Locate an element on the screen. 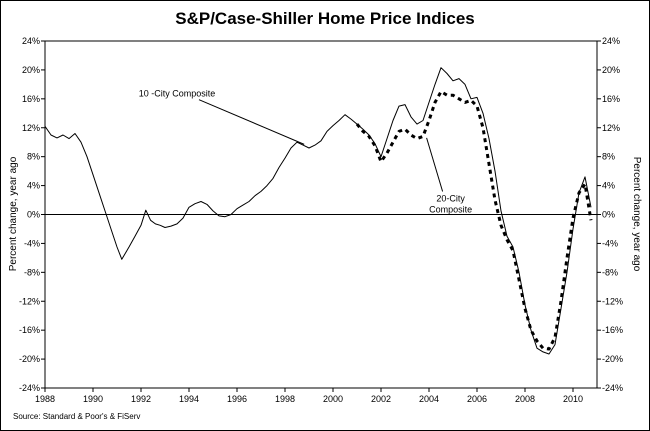 This screenshot has width=650, height=431. y-tick-label-right: -12% is located at coordinates (612, 301).